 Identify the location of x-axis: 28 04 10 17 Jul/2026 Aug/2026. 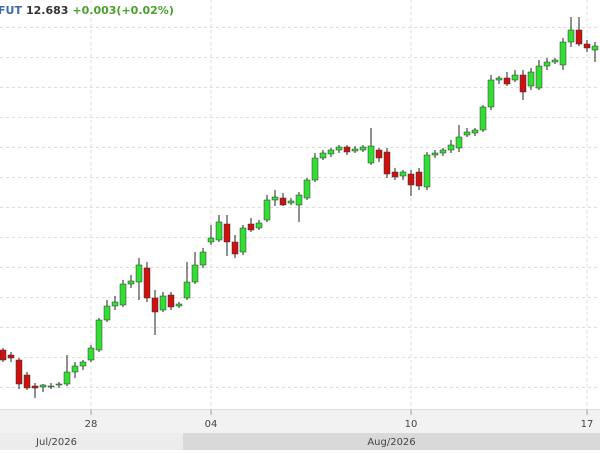
(300, 430).